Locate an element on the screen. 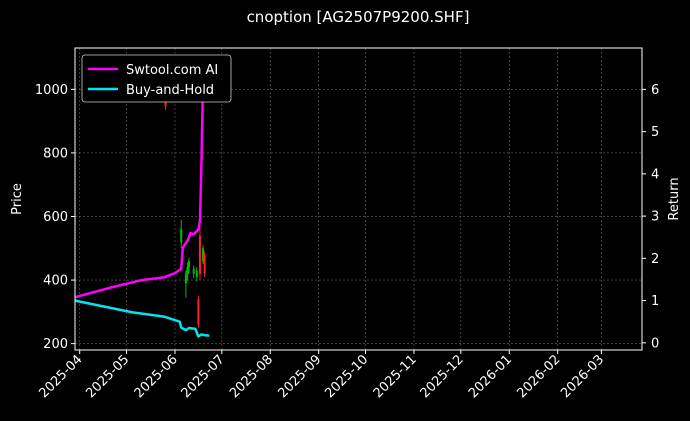 The width and height of the screenshot is (690, 421). legend-label-buyhold: Buy-and-Hold is located at coordinates (170, 90).